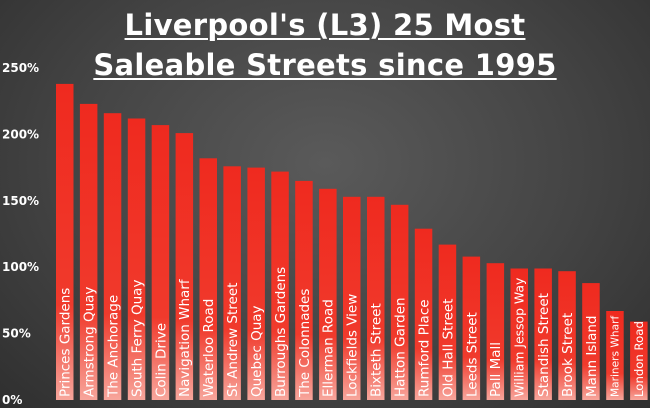  What do you see at coordinates (496, 369) in the screenshot?
I see `category-label: Pall Mall` at bounding box center [496, 369].